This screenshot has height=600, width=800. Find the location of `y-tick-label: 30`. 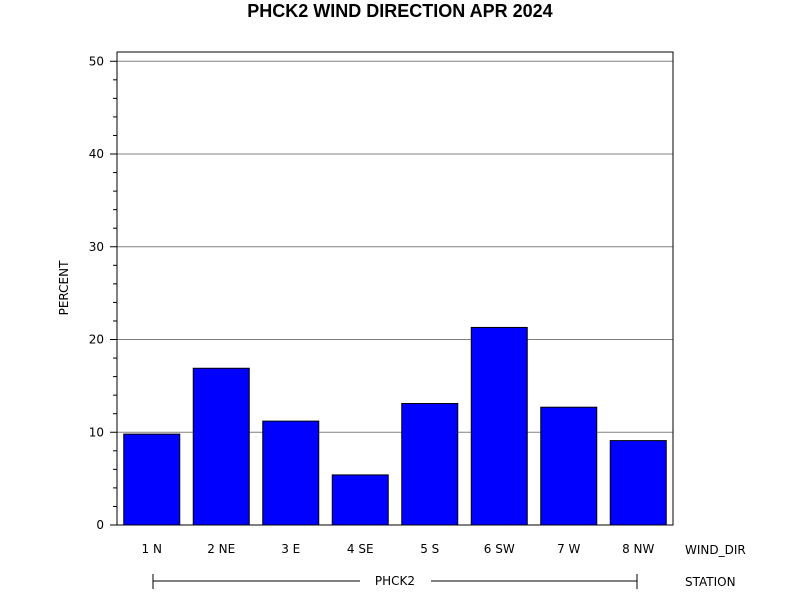

y-tick-label: 30 is located at coordinates (96, 247).